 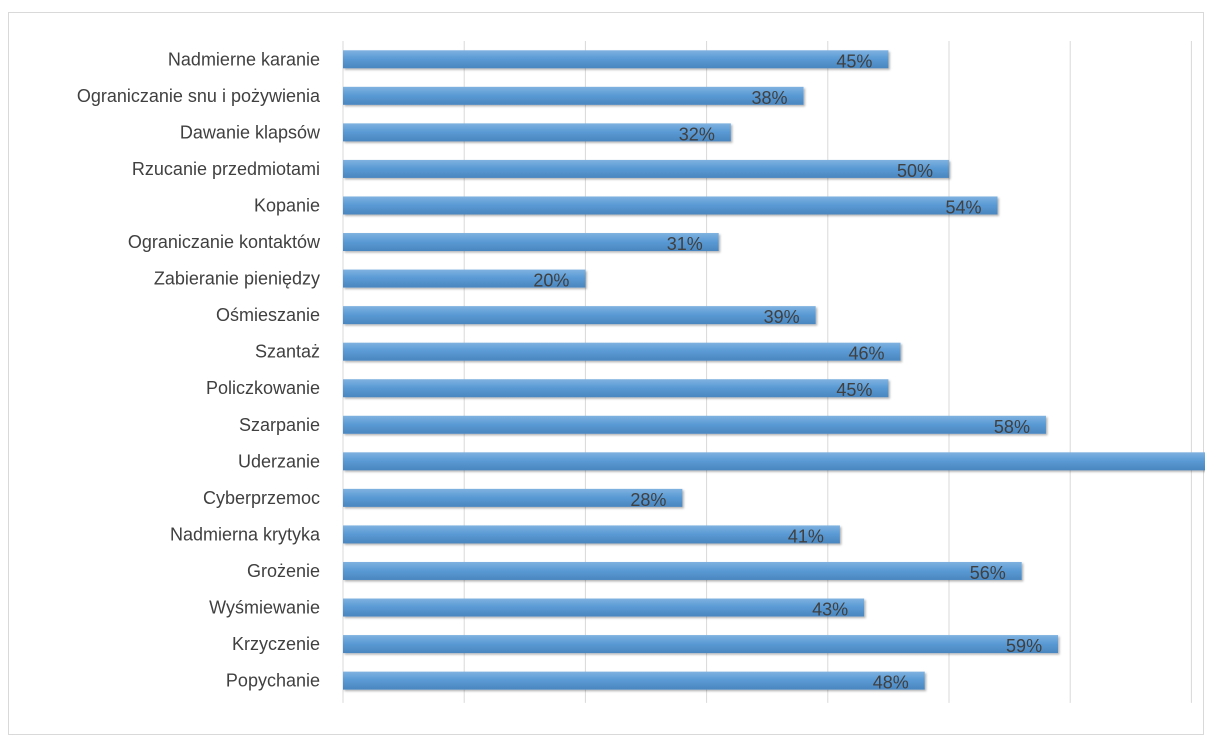 I want to click on category-label: Rzucanie przedmiotami, so click(x=226, y=169).